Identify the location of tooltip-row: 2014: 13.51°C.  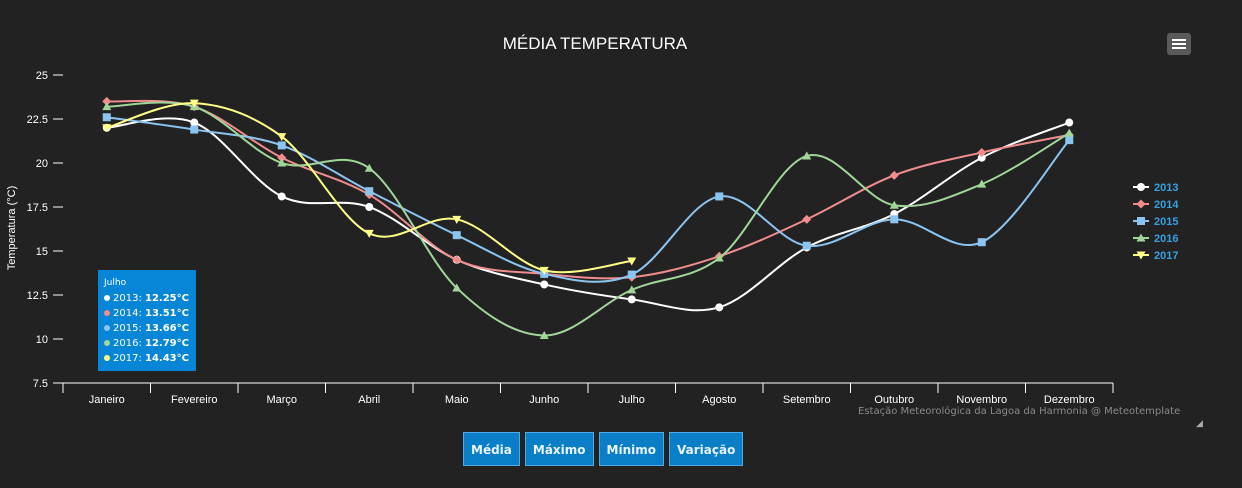
(147, 313).